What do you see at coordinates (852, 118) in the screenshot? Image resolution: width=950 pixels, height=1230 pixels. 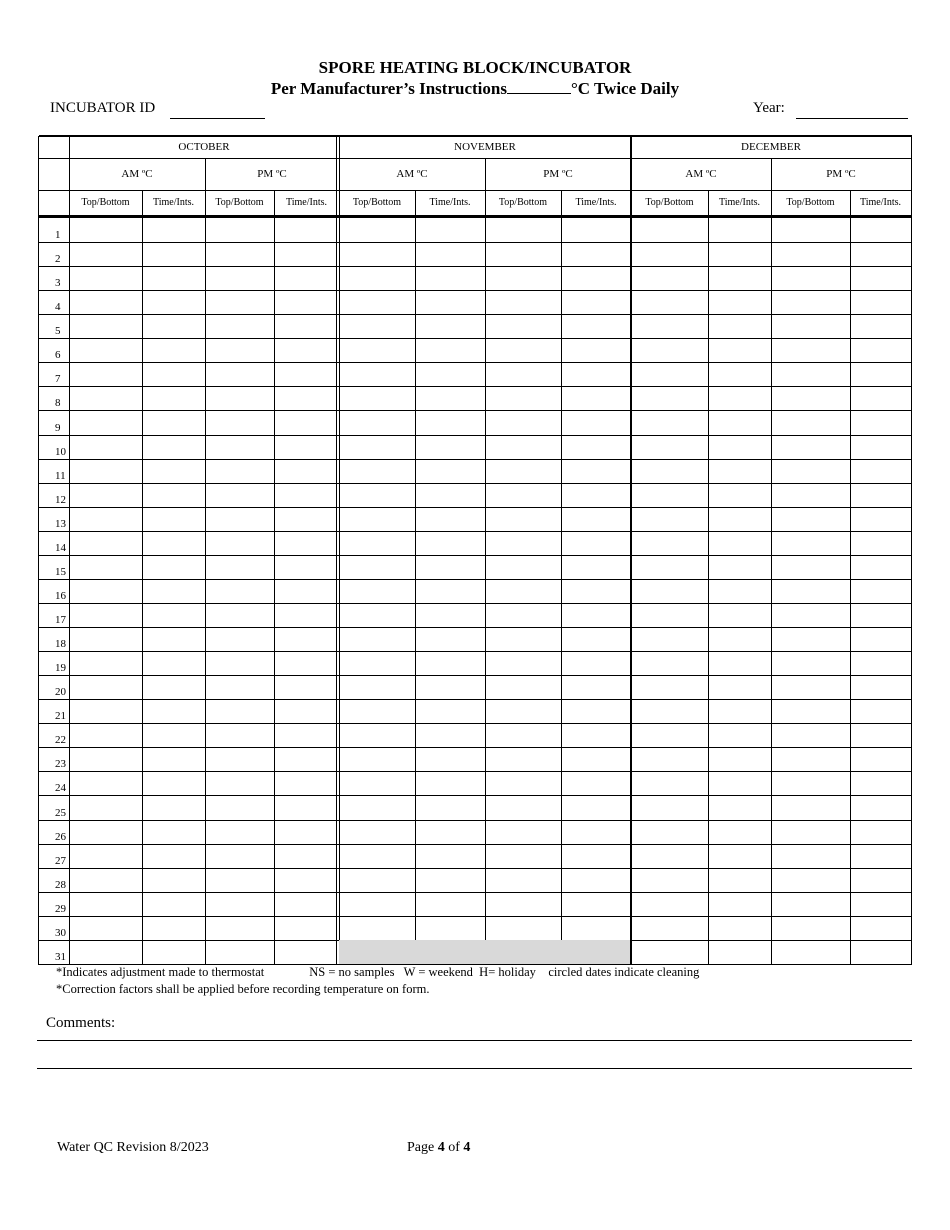 I see `year-field` at bounding box center [852, 118].